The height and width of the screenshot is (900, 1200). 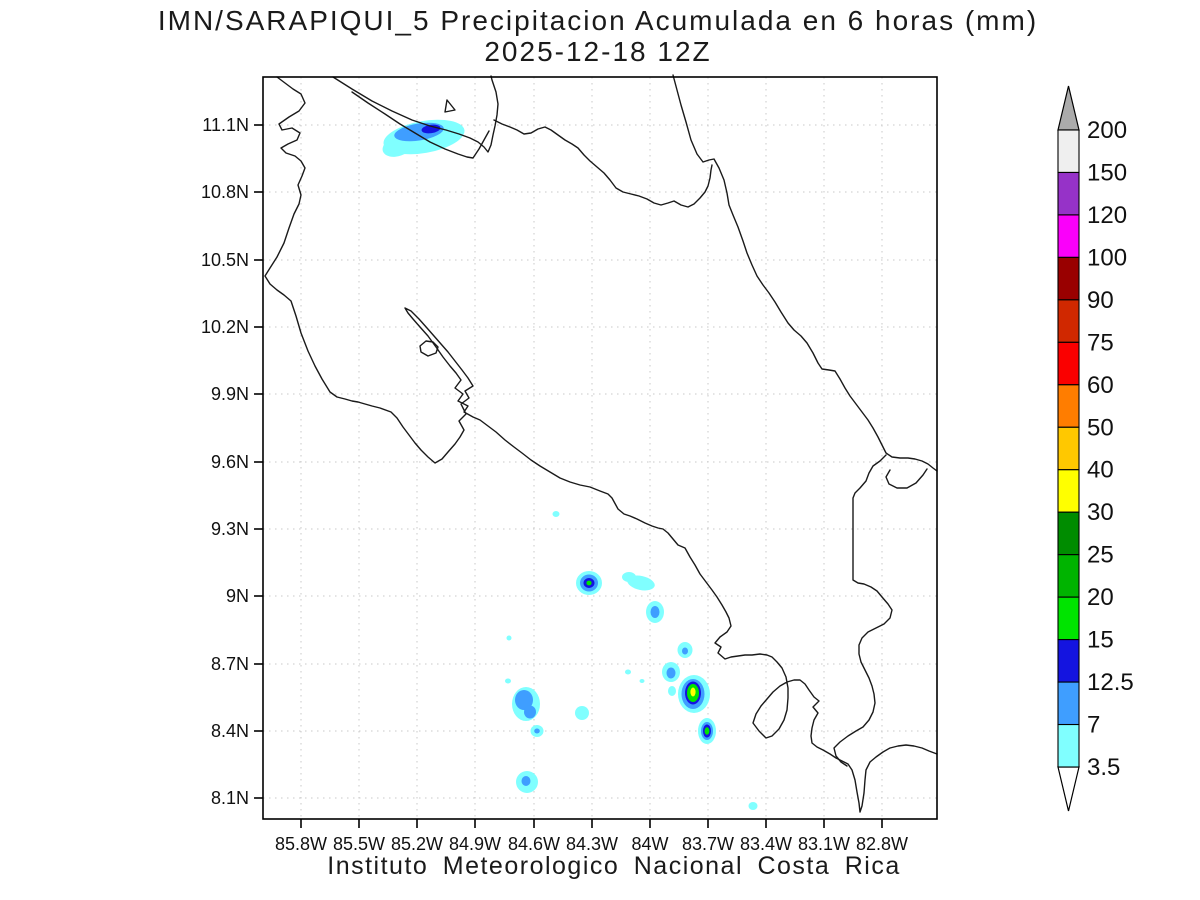 What do you see at coordinates (230, 394) in the screenshot?
I see `lat-tick-label: 9.9N` at bounding box center [230, 394].